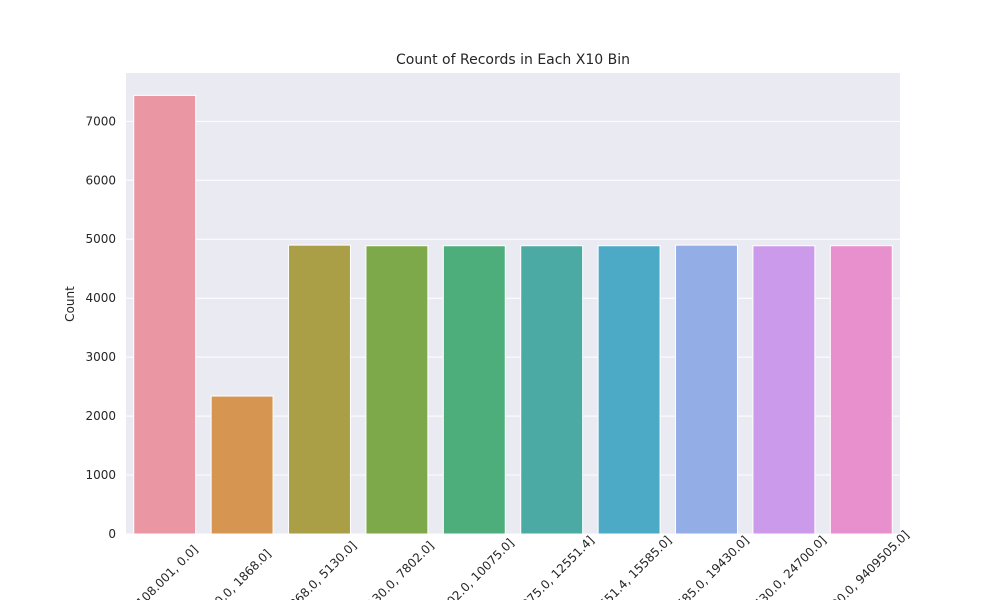 Image resolution: width=1000 pixels, height=600 pixels. Describe the element at coordinates (100, 357) in the screenshot. I see `y-tick-label: 3000` at that location.